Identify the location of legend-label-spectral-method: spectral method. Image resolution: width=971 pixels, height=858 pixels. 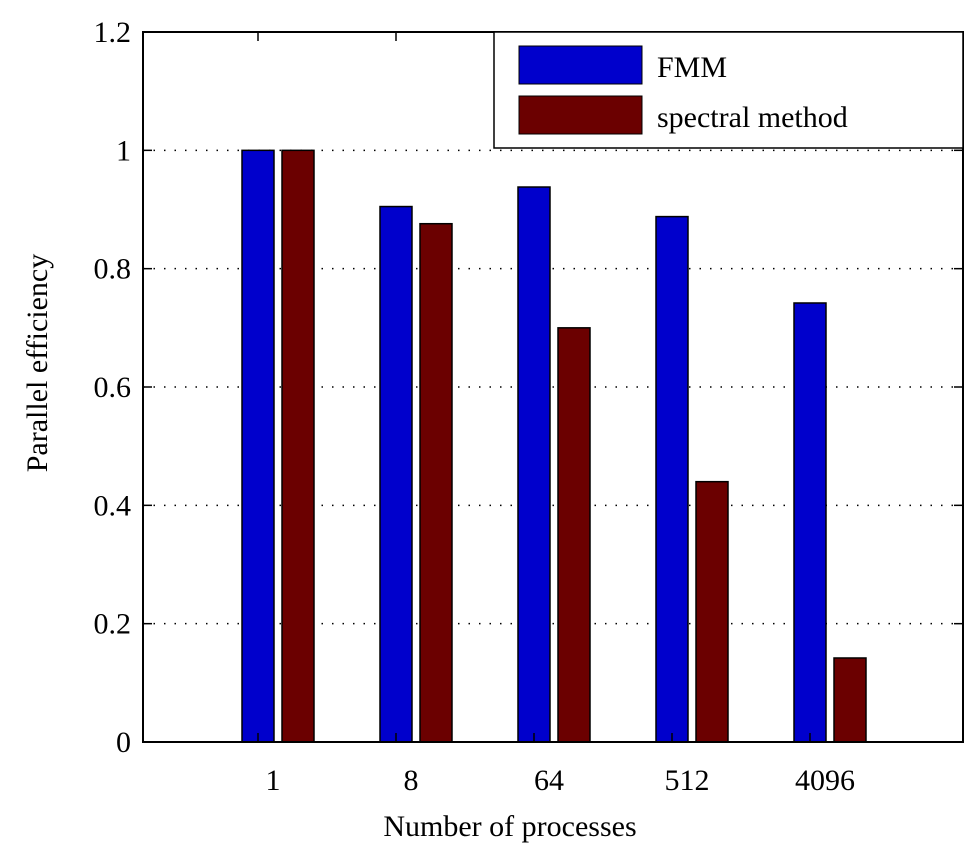
(752, 117).